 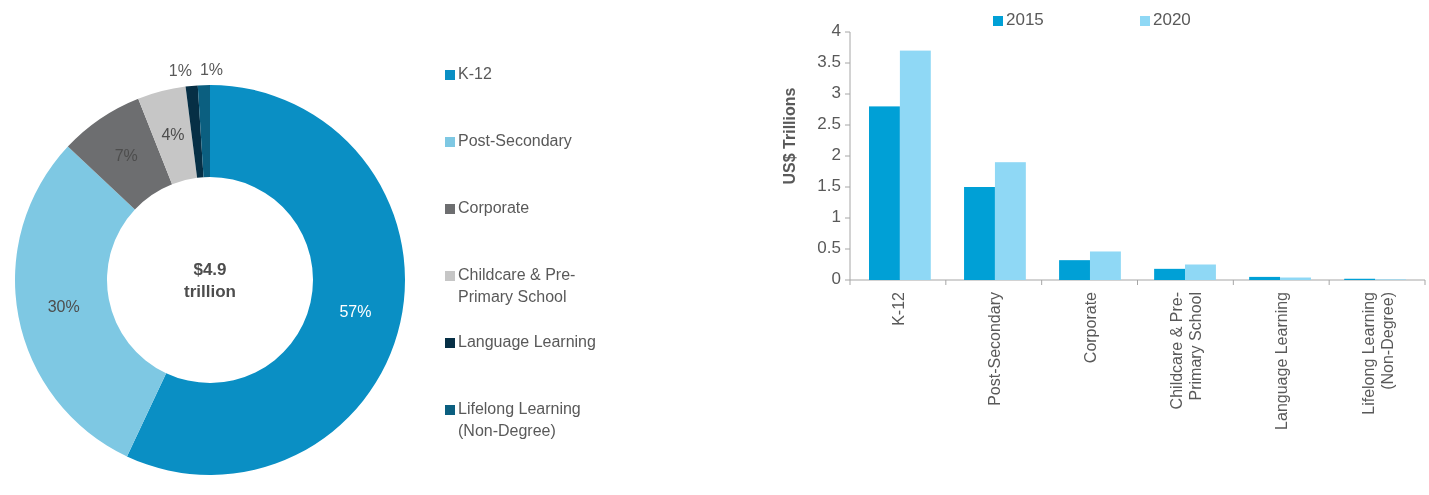 What do you see at coordinates (789, 136) in the screenshot?
I see `y-axis-title: US$ Trillions` at bounding box center [789, 136].